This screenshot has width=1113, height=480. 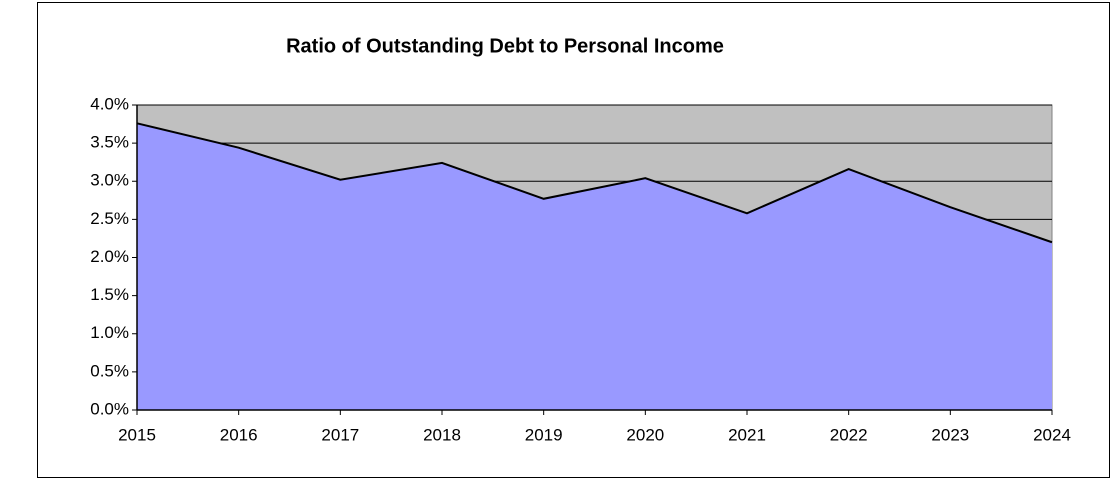 What do you see at coordinates (340, 434) in the screenshot?
I see `x-tick-label: 2017` at bounding box center [340, 434].